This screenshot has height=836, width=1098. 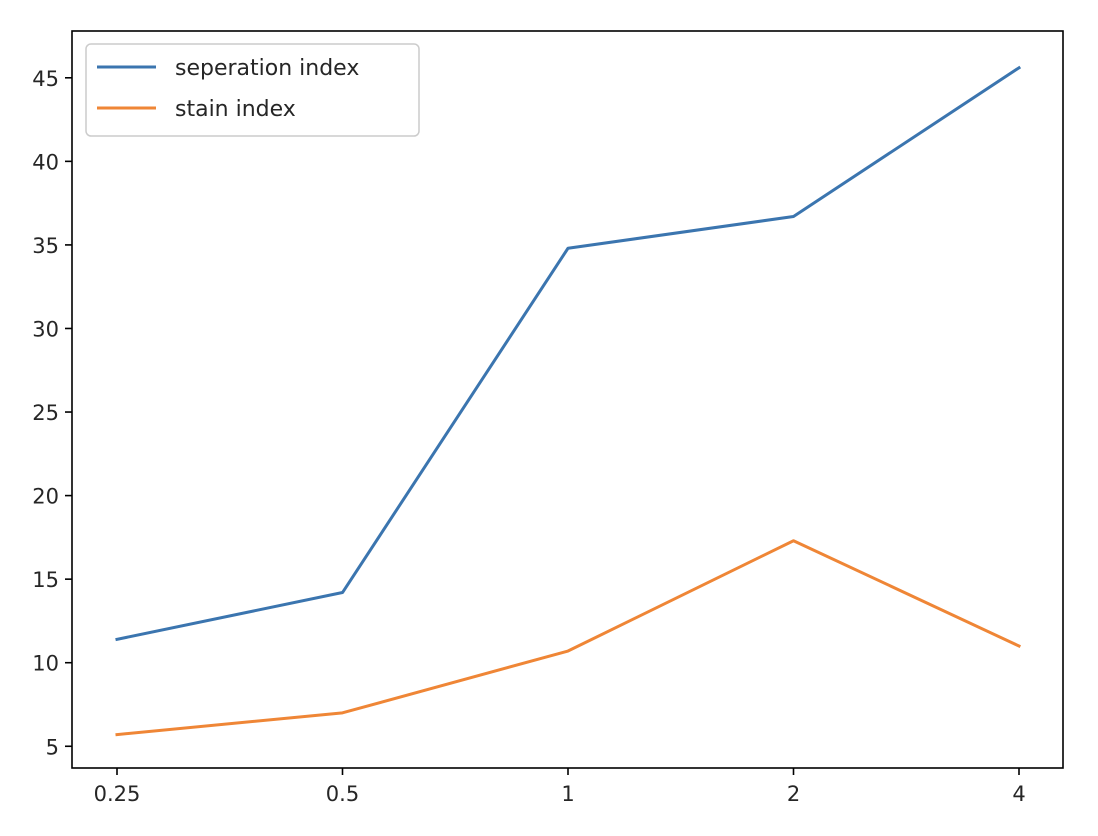 What do you see at coordinates (1018, 794) in the screenshot?
I see `x-tick-label: 4` at bounding box center [1018, 794].